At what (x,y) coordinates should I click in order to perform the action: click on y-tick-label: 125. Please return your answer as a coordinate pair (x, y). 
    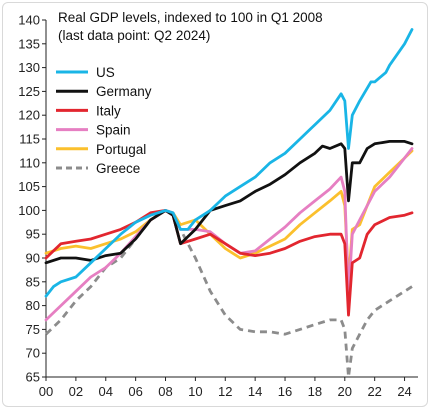
    Looking at the image, I should click on (29, 91).